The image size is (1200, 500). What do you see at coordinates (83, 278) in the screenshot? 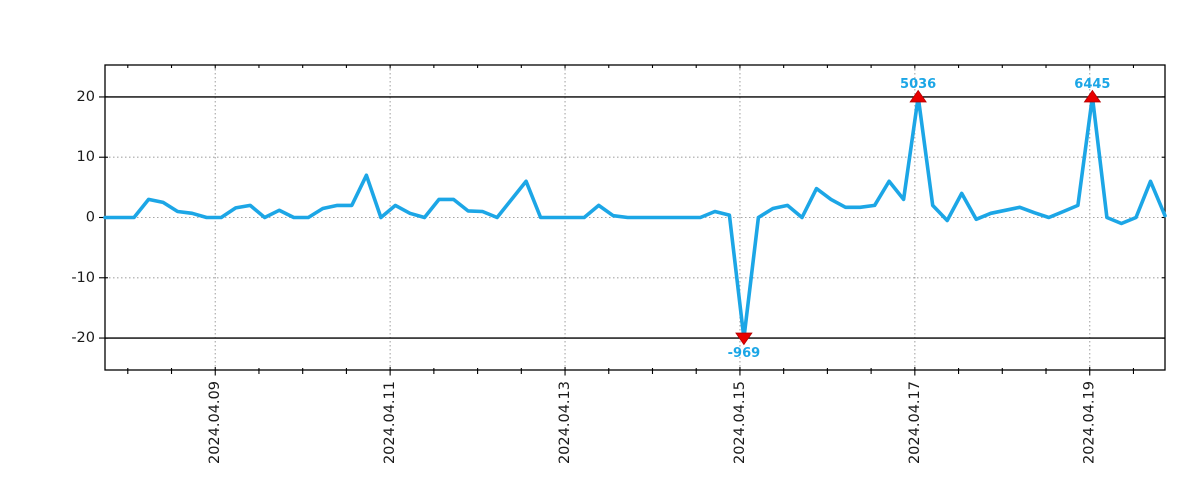
I see `y-tick-label: -10` at bounding box center [83, 278].